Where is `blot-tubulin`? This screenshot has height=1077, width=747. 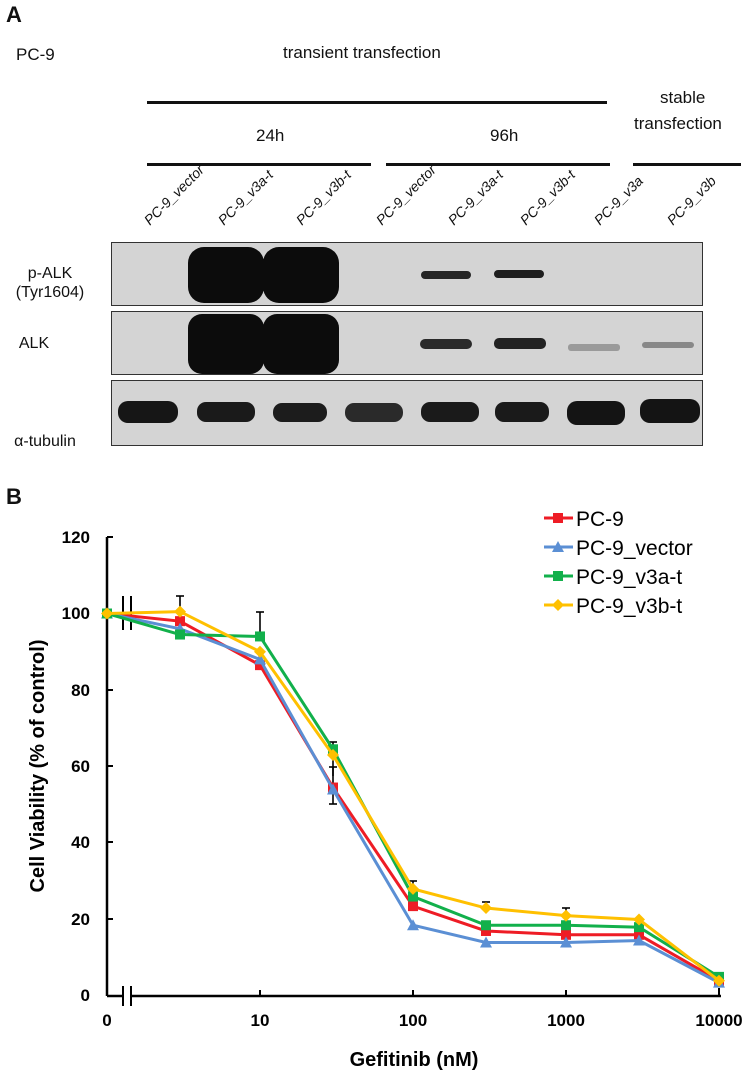
blot-tubulin is located at coordinates (407, 413).